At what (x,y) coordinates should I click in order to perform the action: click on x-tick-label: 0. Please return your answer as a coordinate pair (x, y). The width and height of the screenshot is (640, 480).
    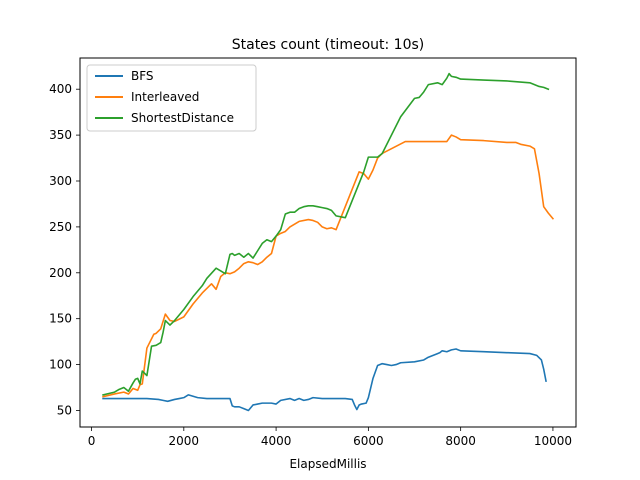
    Looking at the image, I should click on (92, 441).